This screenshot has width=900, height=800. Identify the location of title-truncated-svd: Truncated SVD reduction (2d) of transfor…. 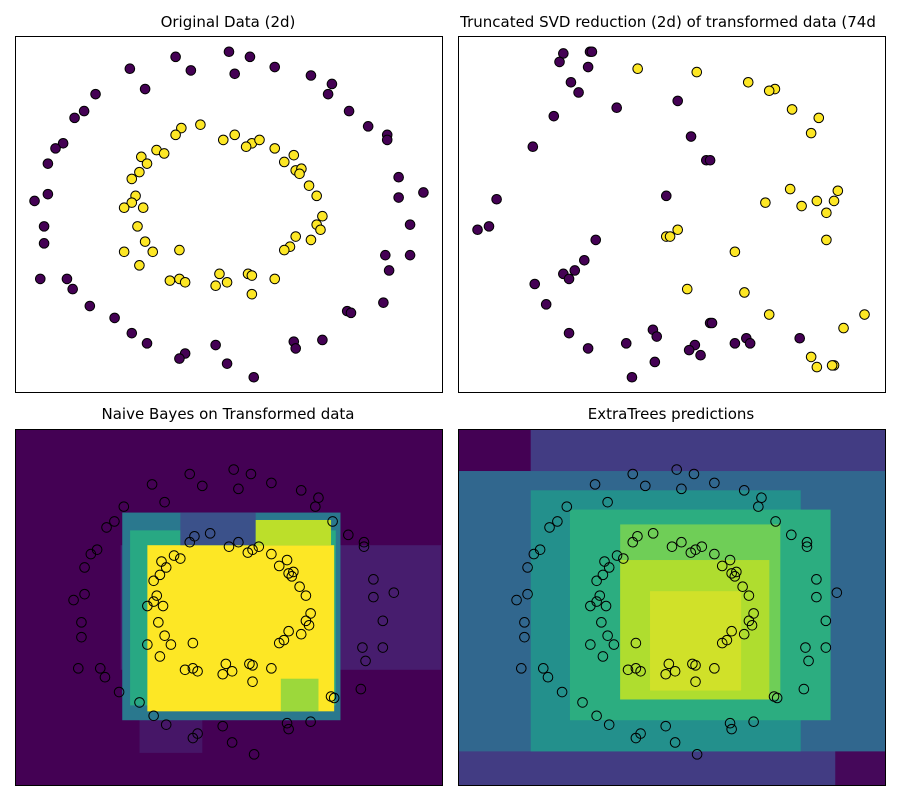
(668, 22).